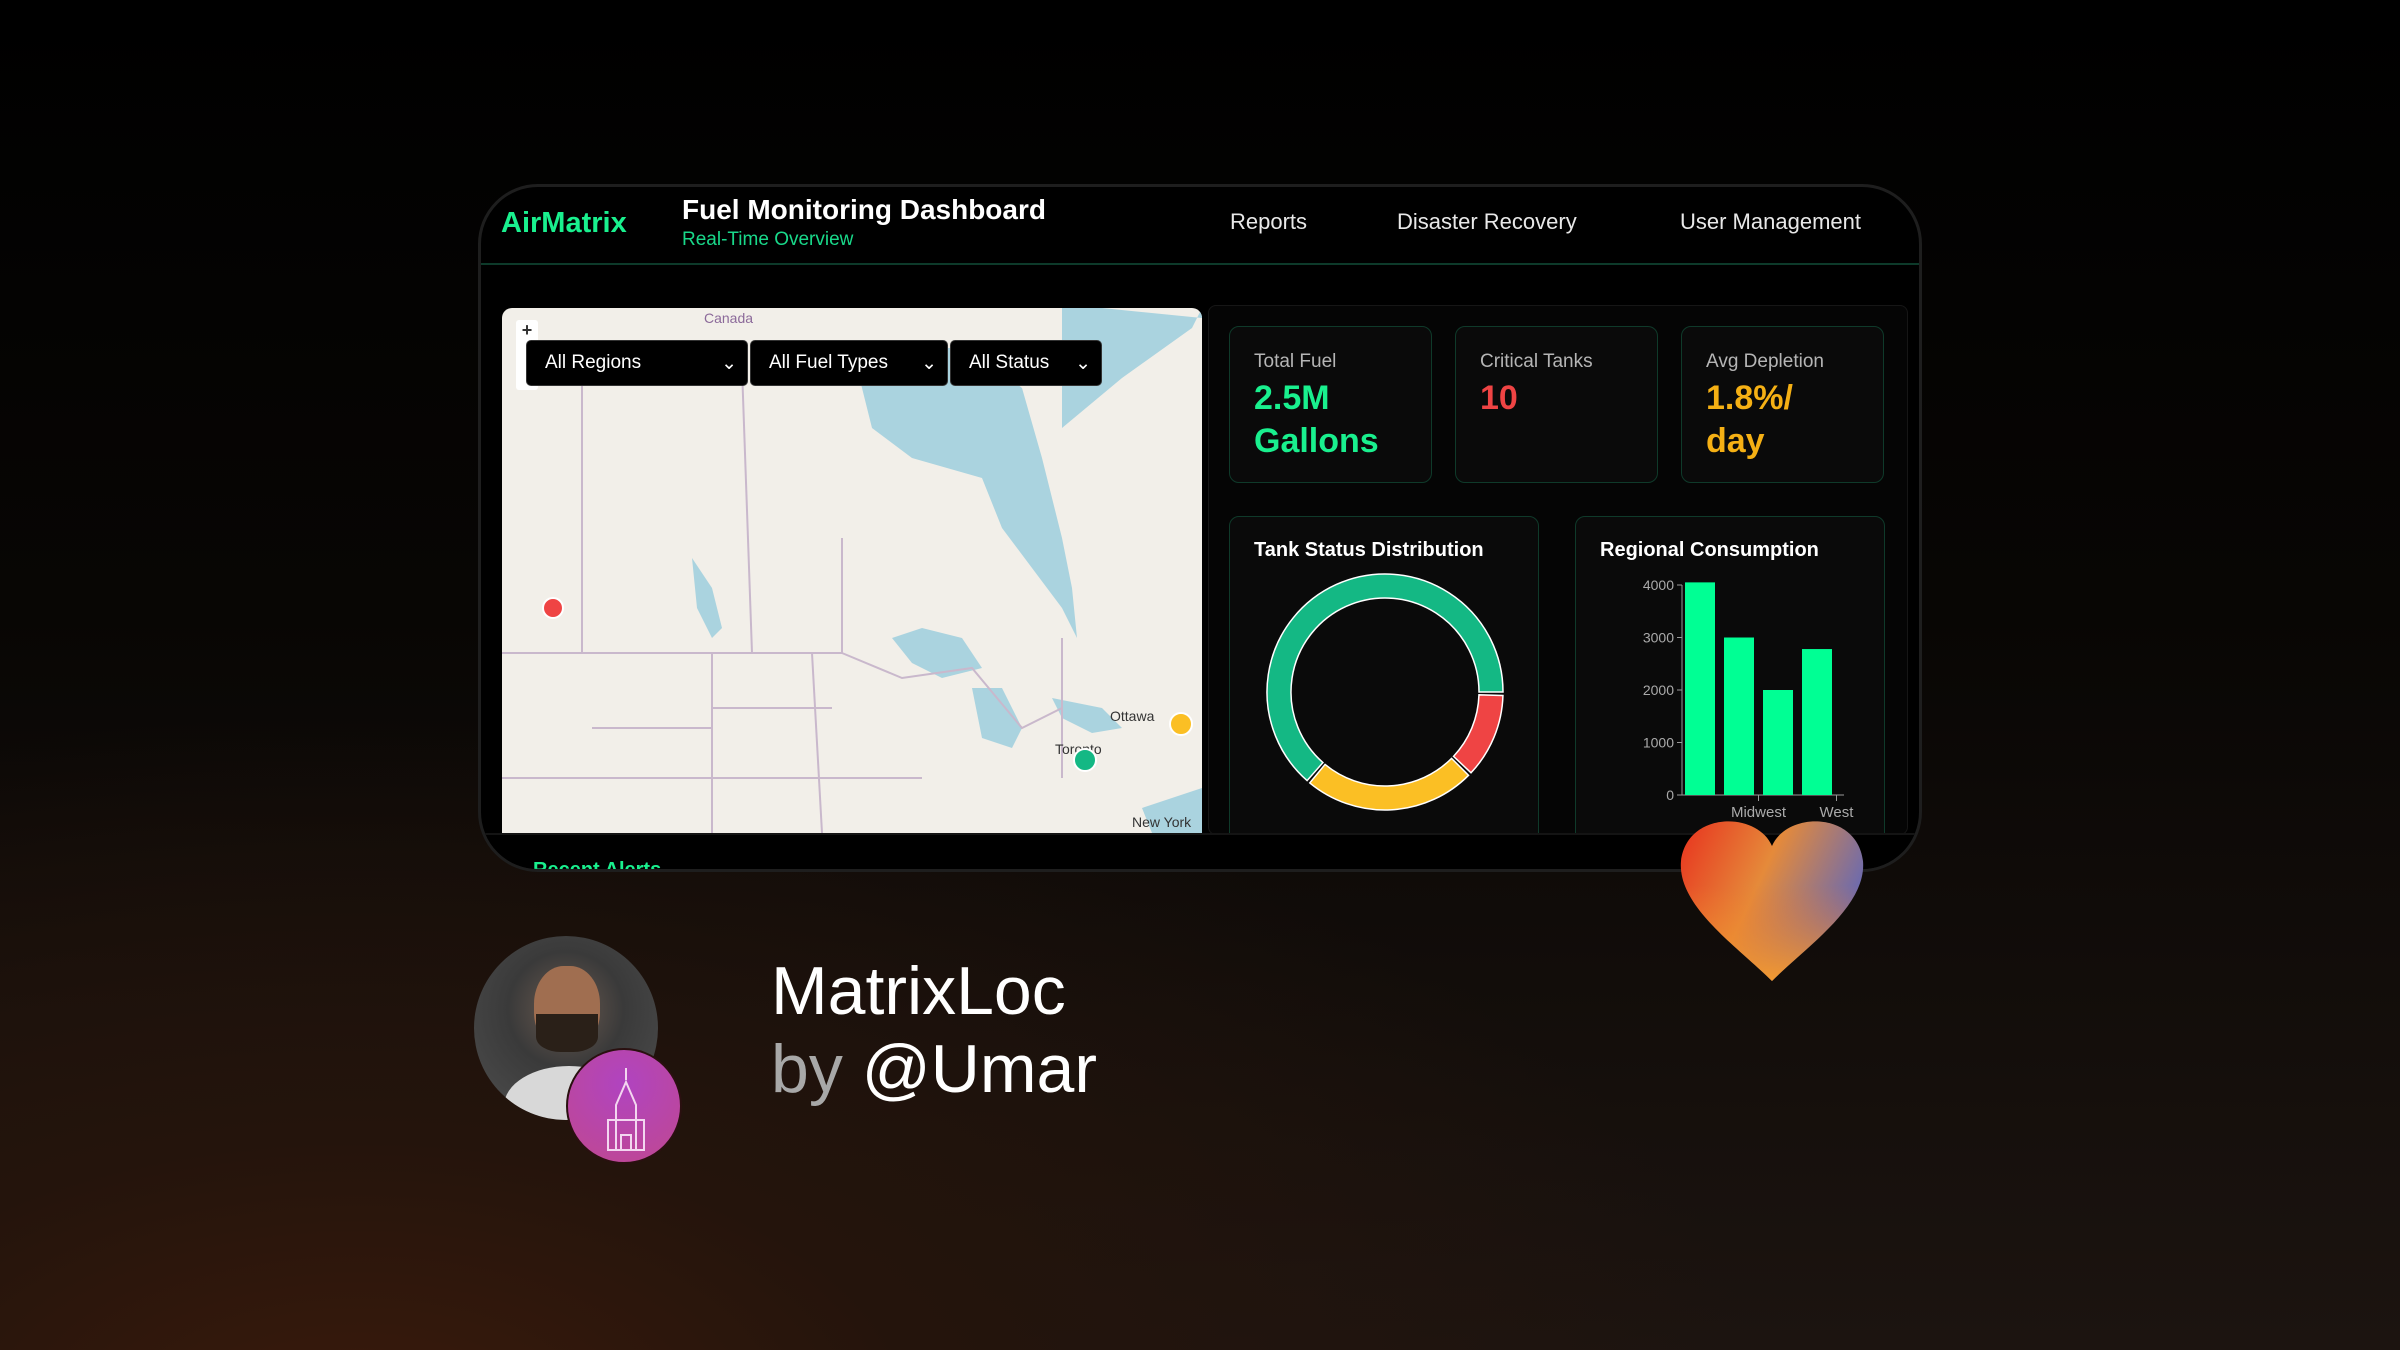  I want to click on credit-byline: by @Umar, so click(934, 1069).